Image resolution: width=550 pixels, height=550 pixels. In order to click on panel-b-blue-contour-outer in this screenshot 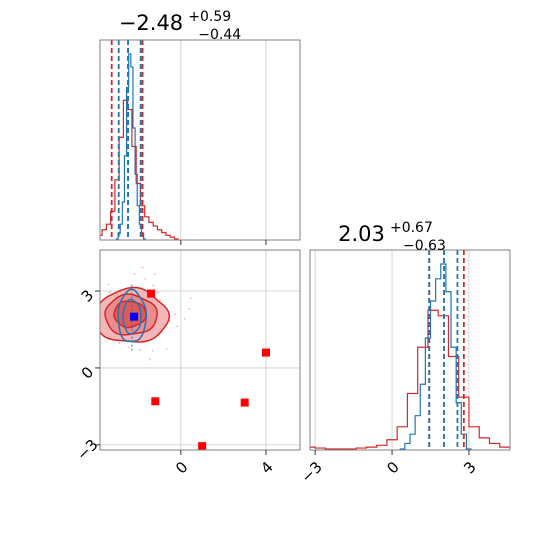, I will do `click(132, 315)`.